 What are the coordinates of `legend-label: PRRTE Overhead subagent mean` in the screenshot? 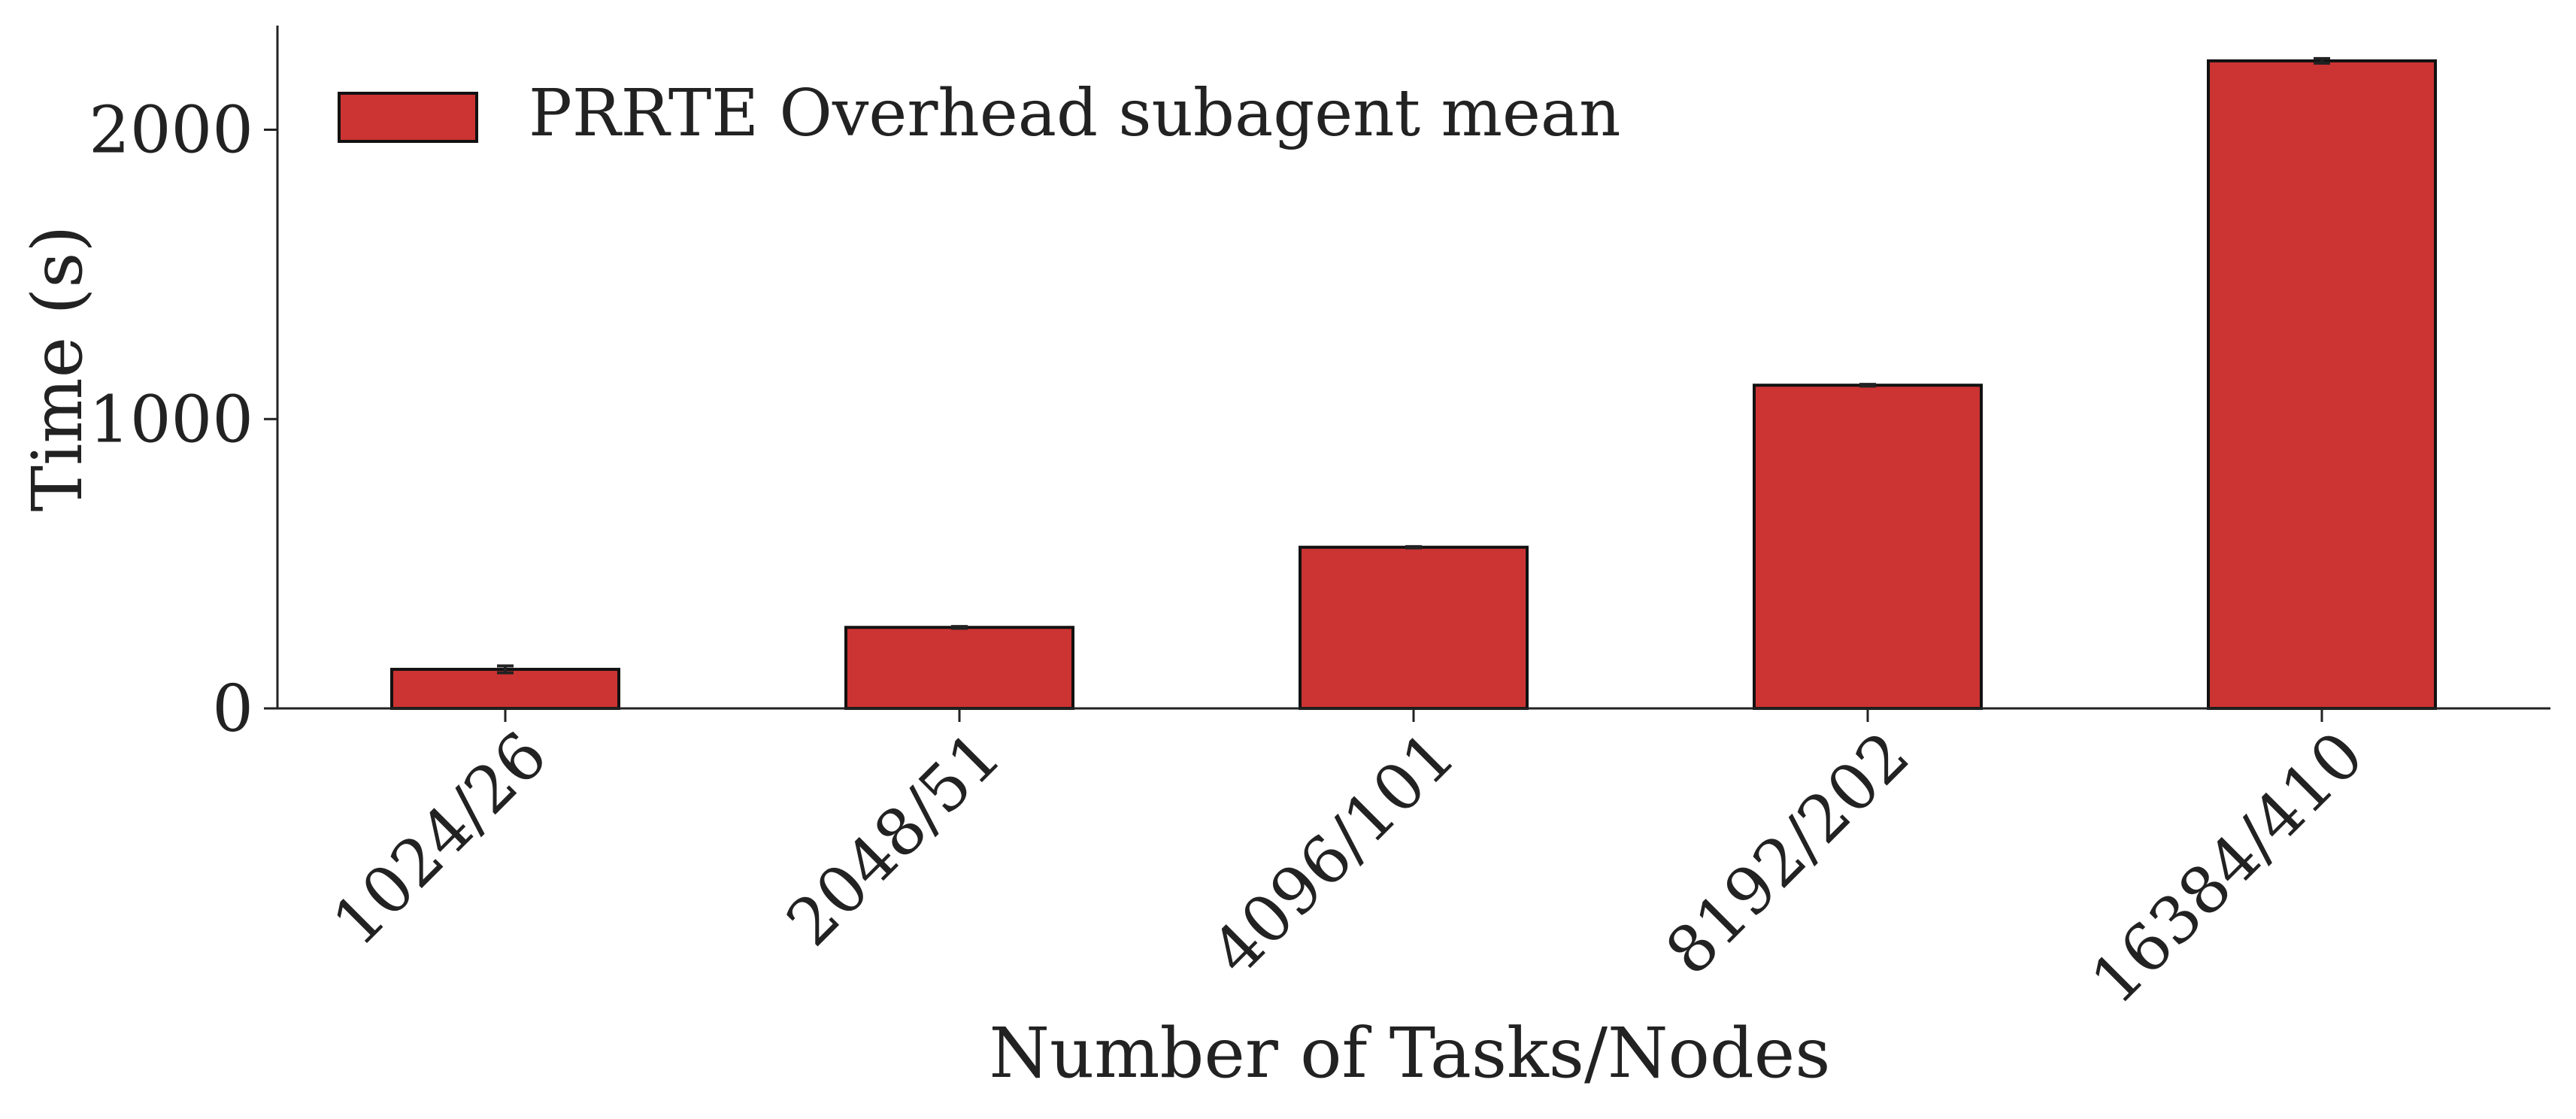 It's located at (1075, 113).